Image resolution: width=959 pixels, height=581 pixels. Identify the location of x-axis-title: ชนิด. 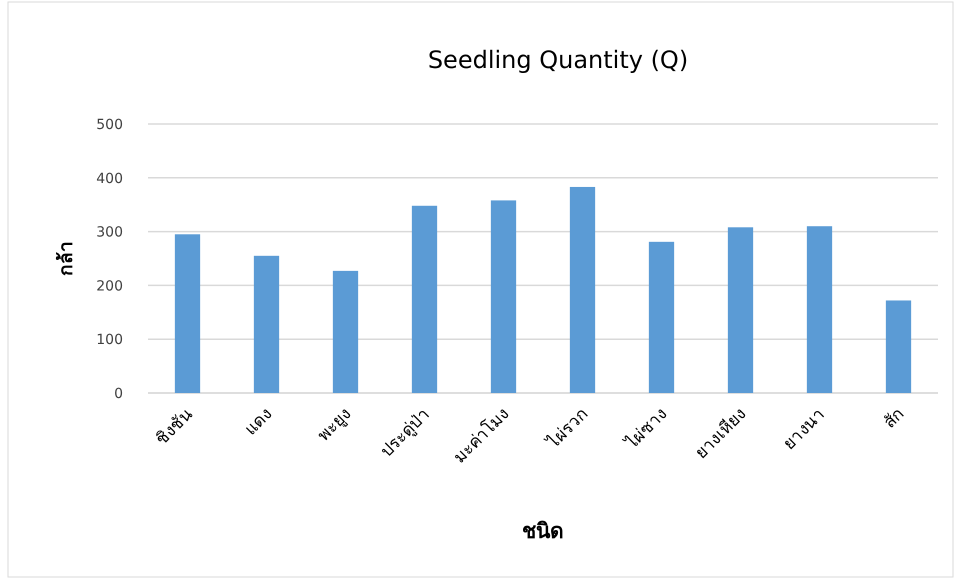
(543, 531).